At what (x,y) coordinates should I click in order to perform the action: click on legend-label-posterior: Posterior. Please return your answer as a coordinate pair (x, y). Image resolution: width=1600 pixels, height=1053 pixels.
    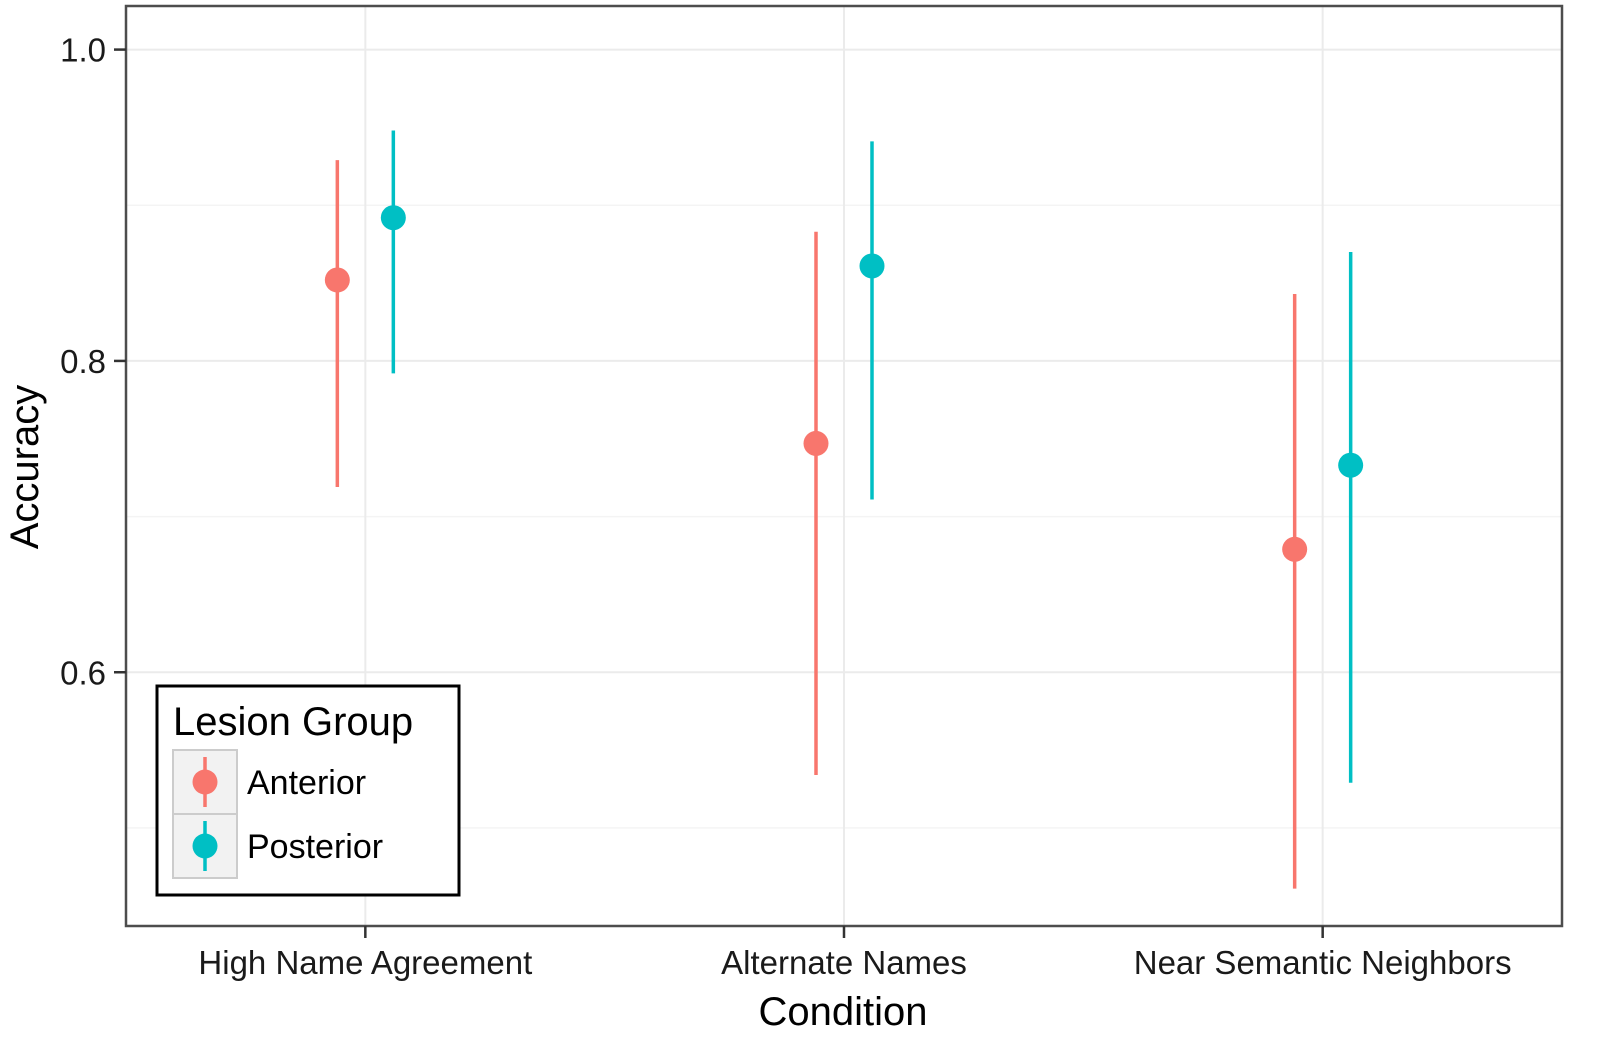
    Looking at the image, I should click on (315, 847).